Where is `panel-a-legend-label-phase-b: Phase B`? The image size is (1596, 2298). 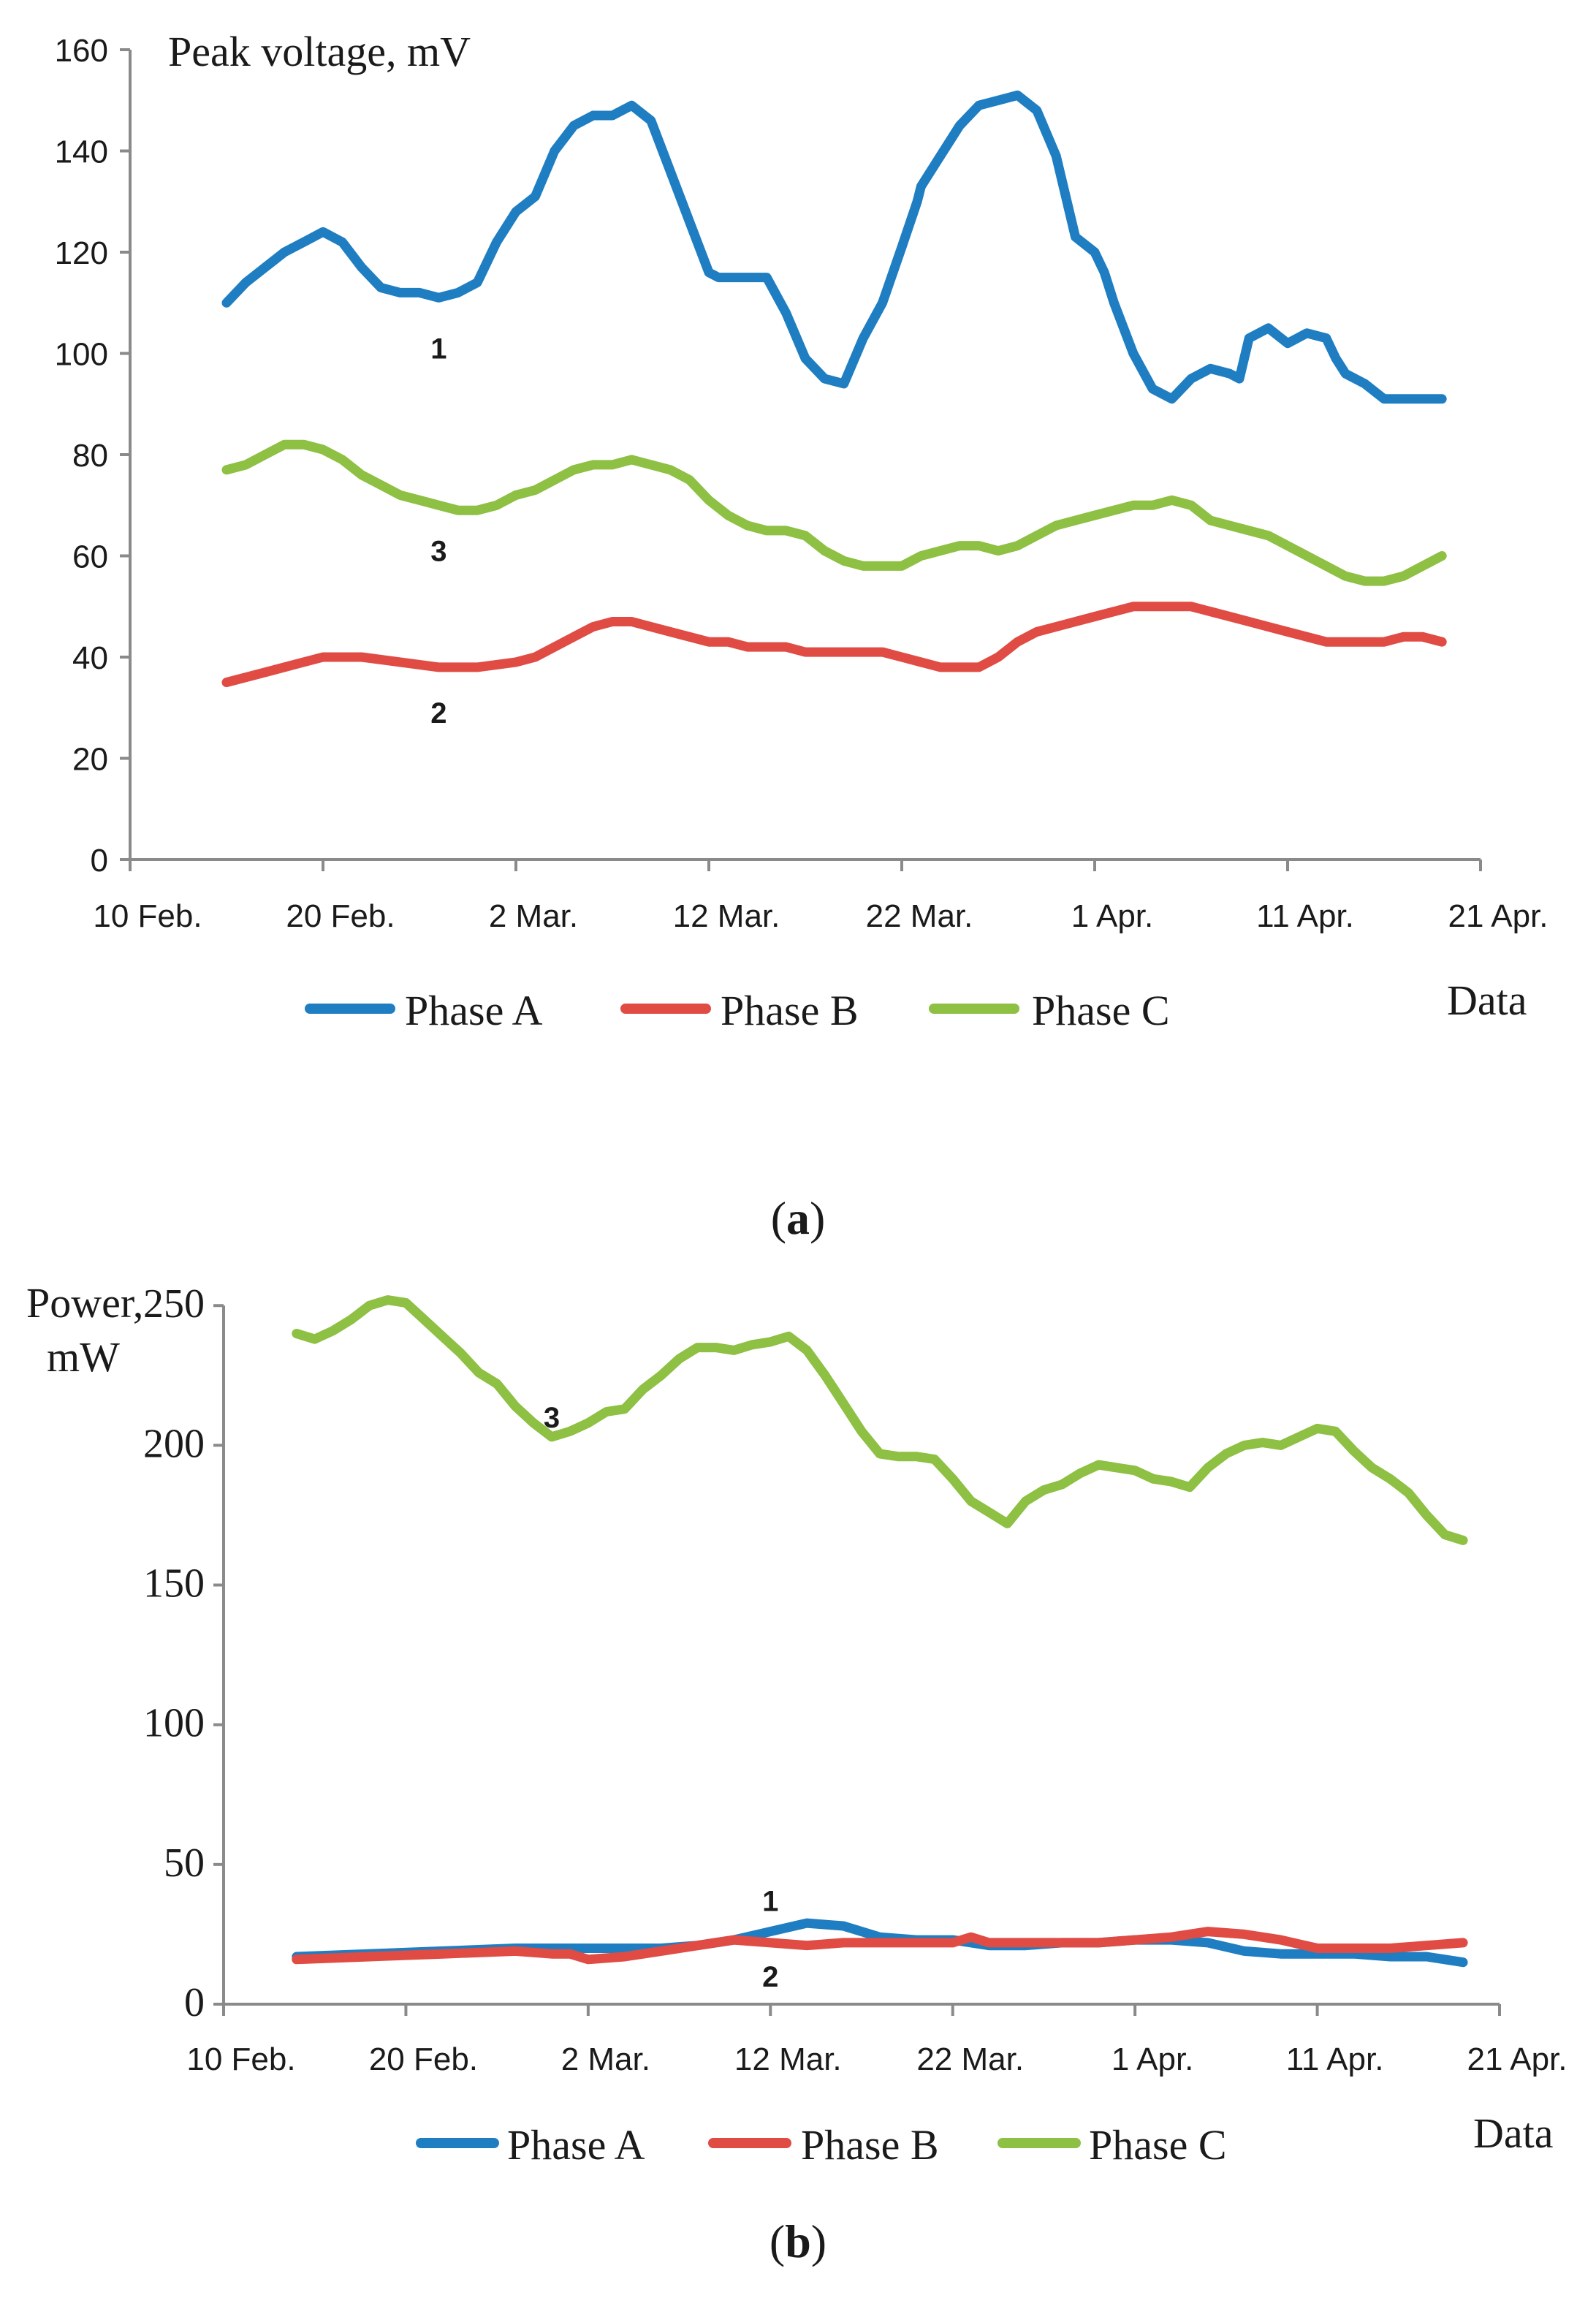 panel-a-legend-label-phase-b: Phase B is located at coordinates (790, 1010).